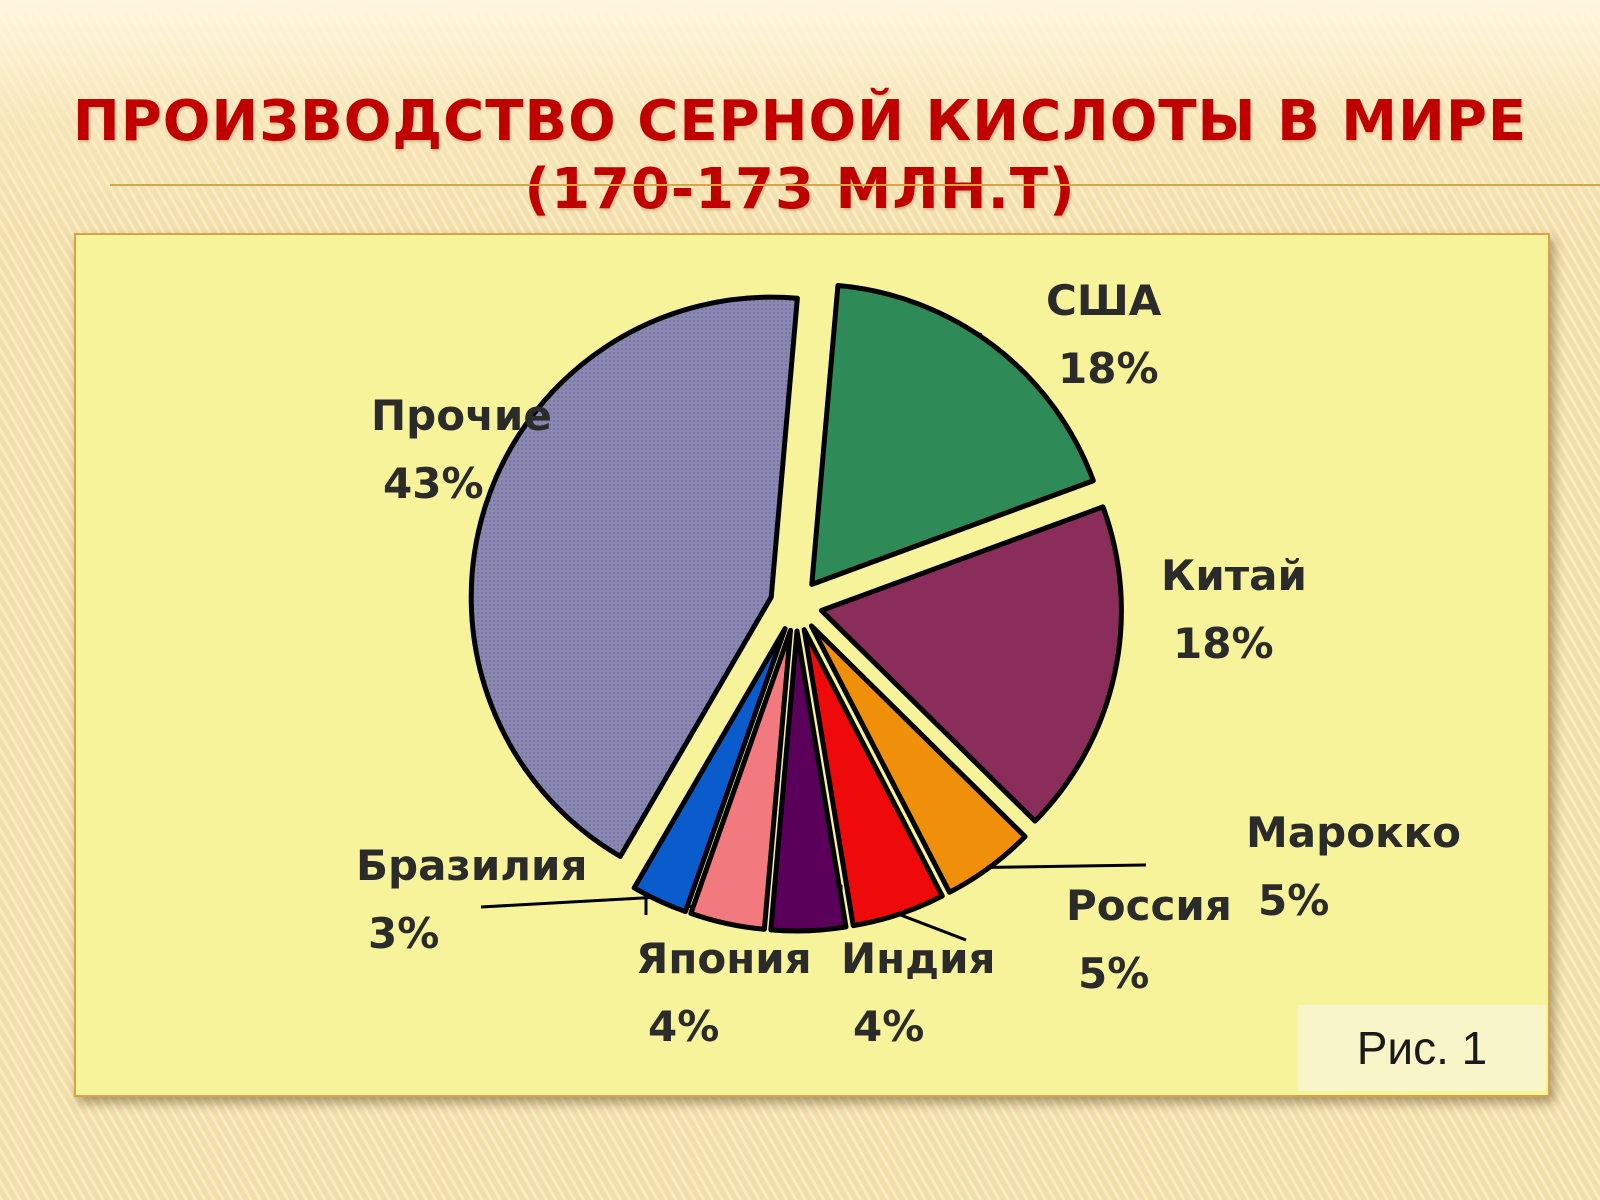 This screenshot has height=1200, width=1600. I want to click on slice-label-4: Россия, so click(1149, 905).